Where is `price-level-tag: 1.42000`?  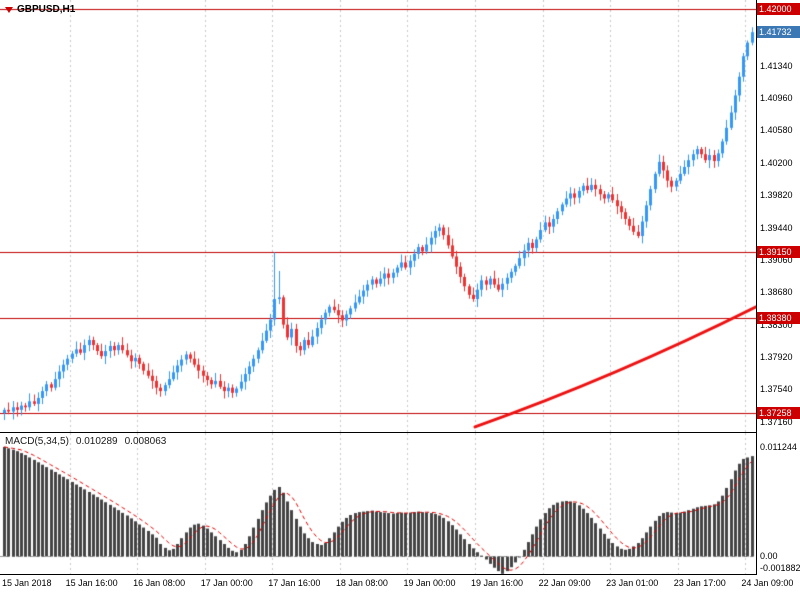 price-level-tag: 1.42000 is located at coordinates (778, 9).